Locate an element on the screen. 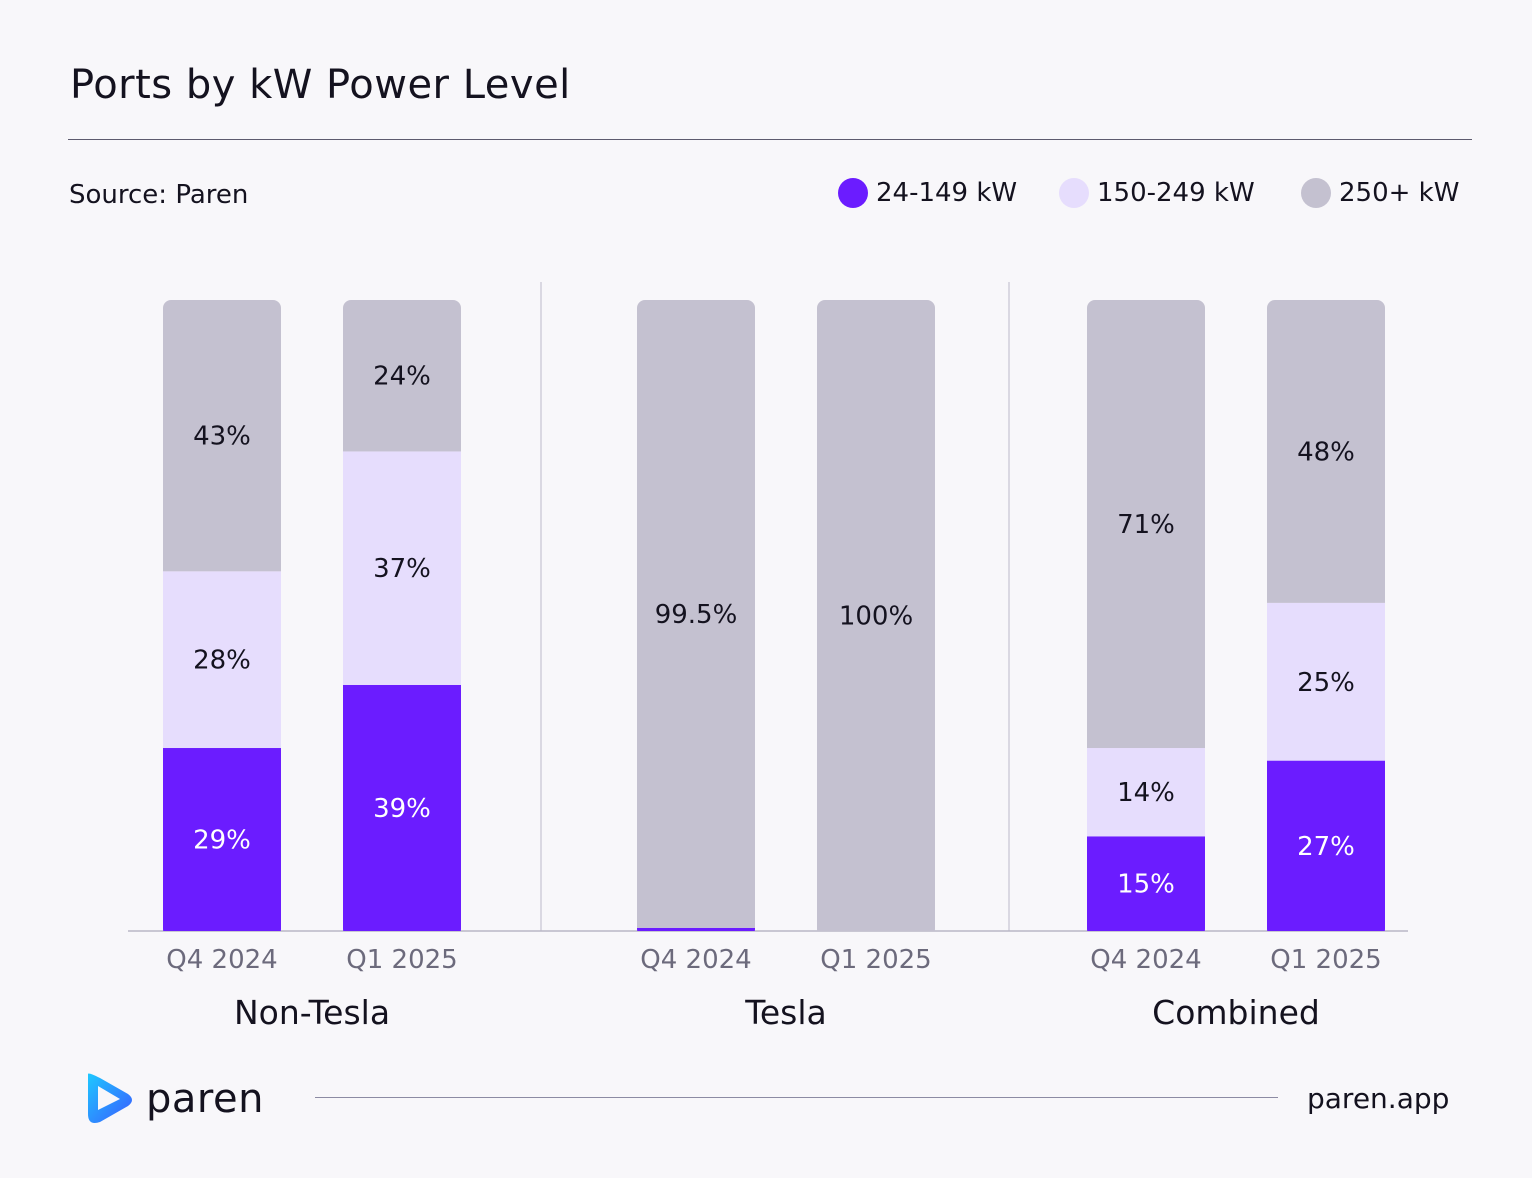 The height and width of the screenshot is (1178, 1532). legend: 24-149 kW 150-249 kW 250+ kW is located at coordinates (766, 196).